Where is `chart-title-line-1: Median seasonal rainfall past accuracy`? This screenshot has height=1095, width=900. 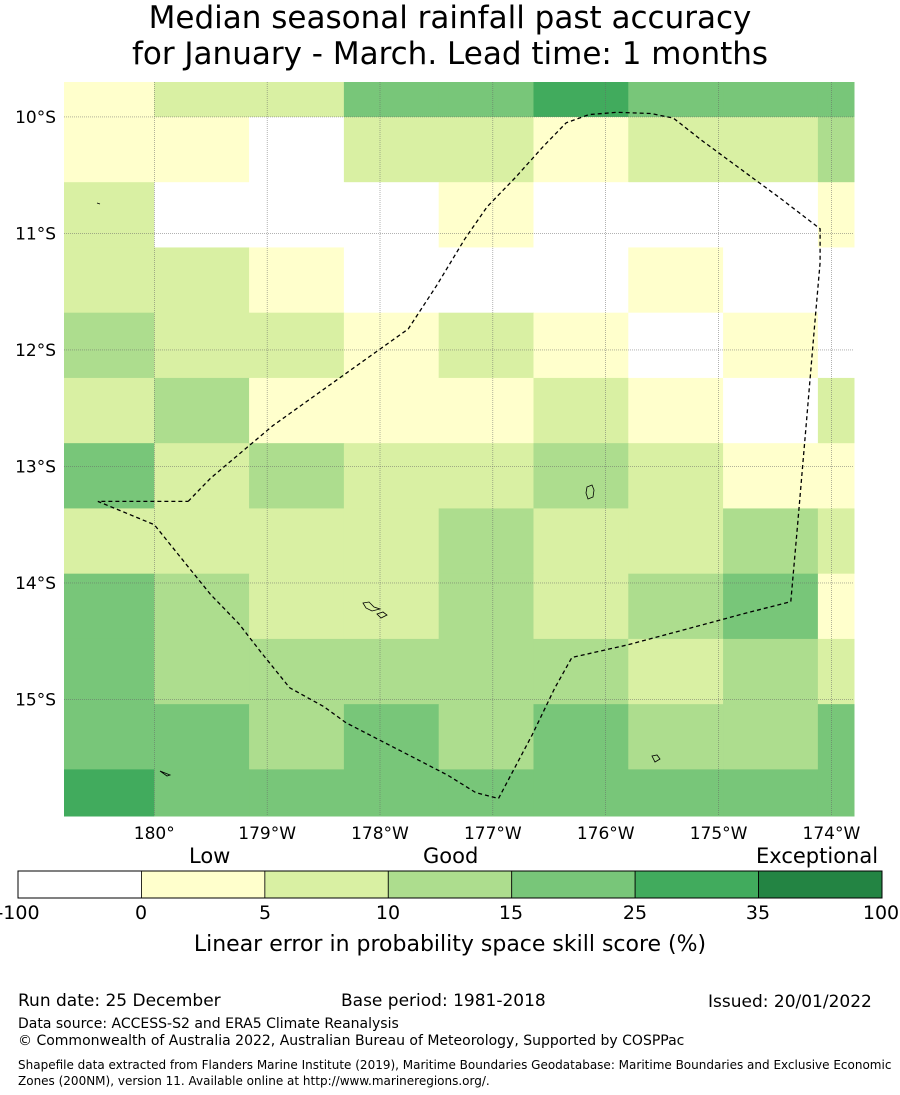
chart-title-line-1: Median seasonal rainfall past accuracy is located at coordinates (450, 18).